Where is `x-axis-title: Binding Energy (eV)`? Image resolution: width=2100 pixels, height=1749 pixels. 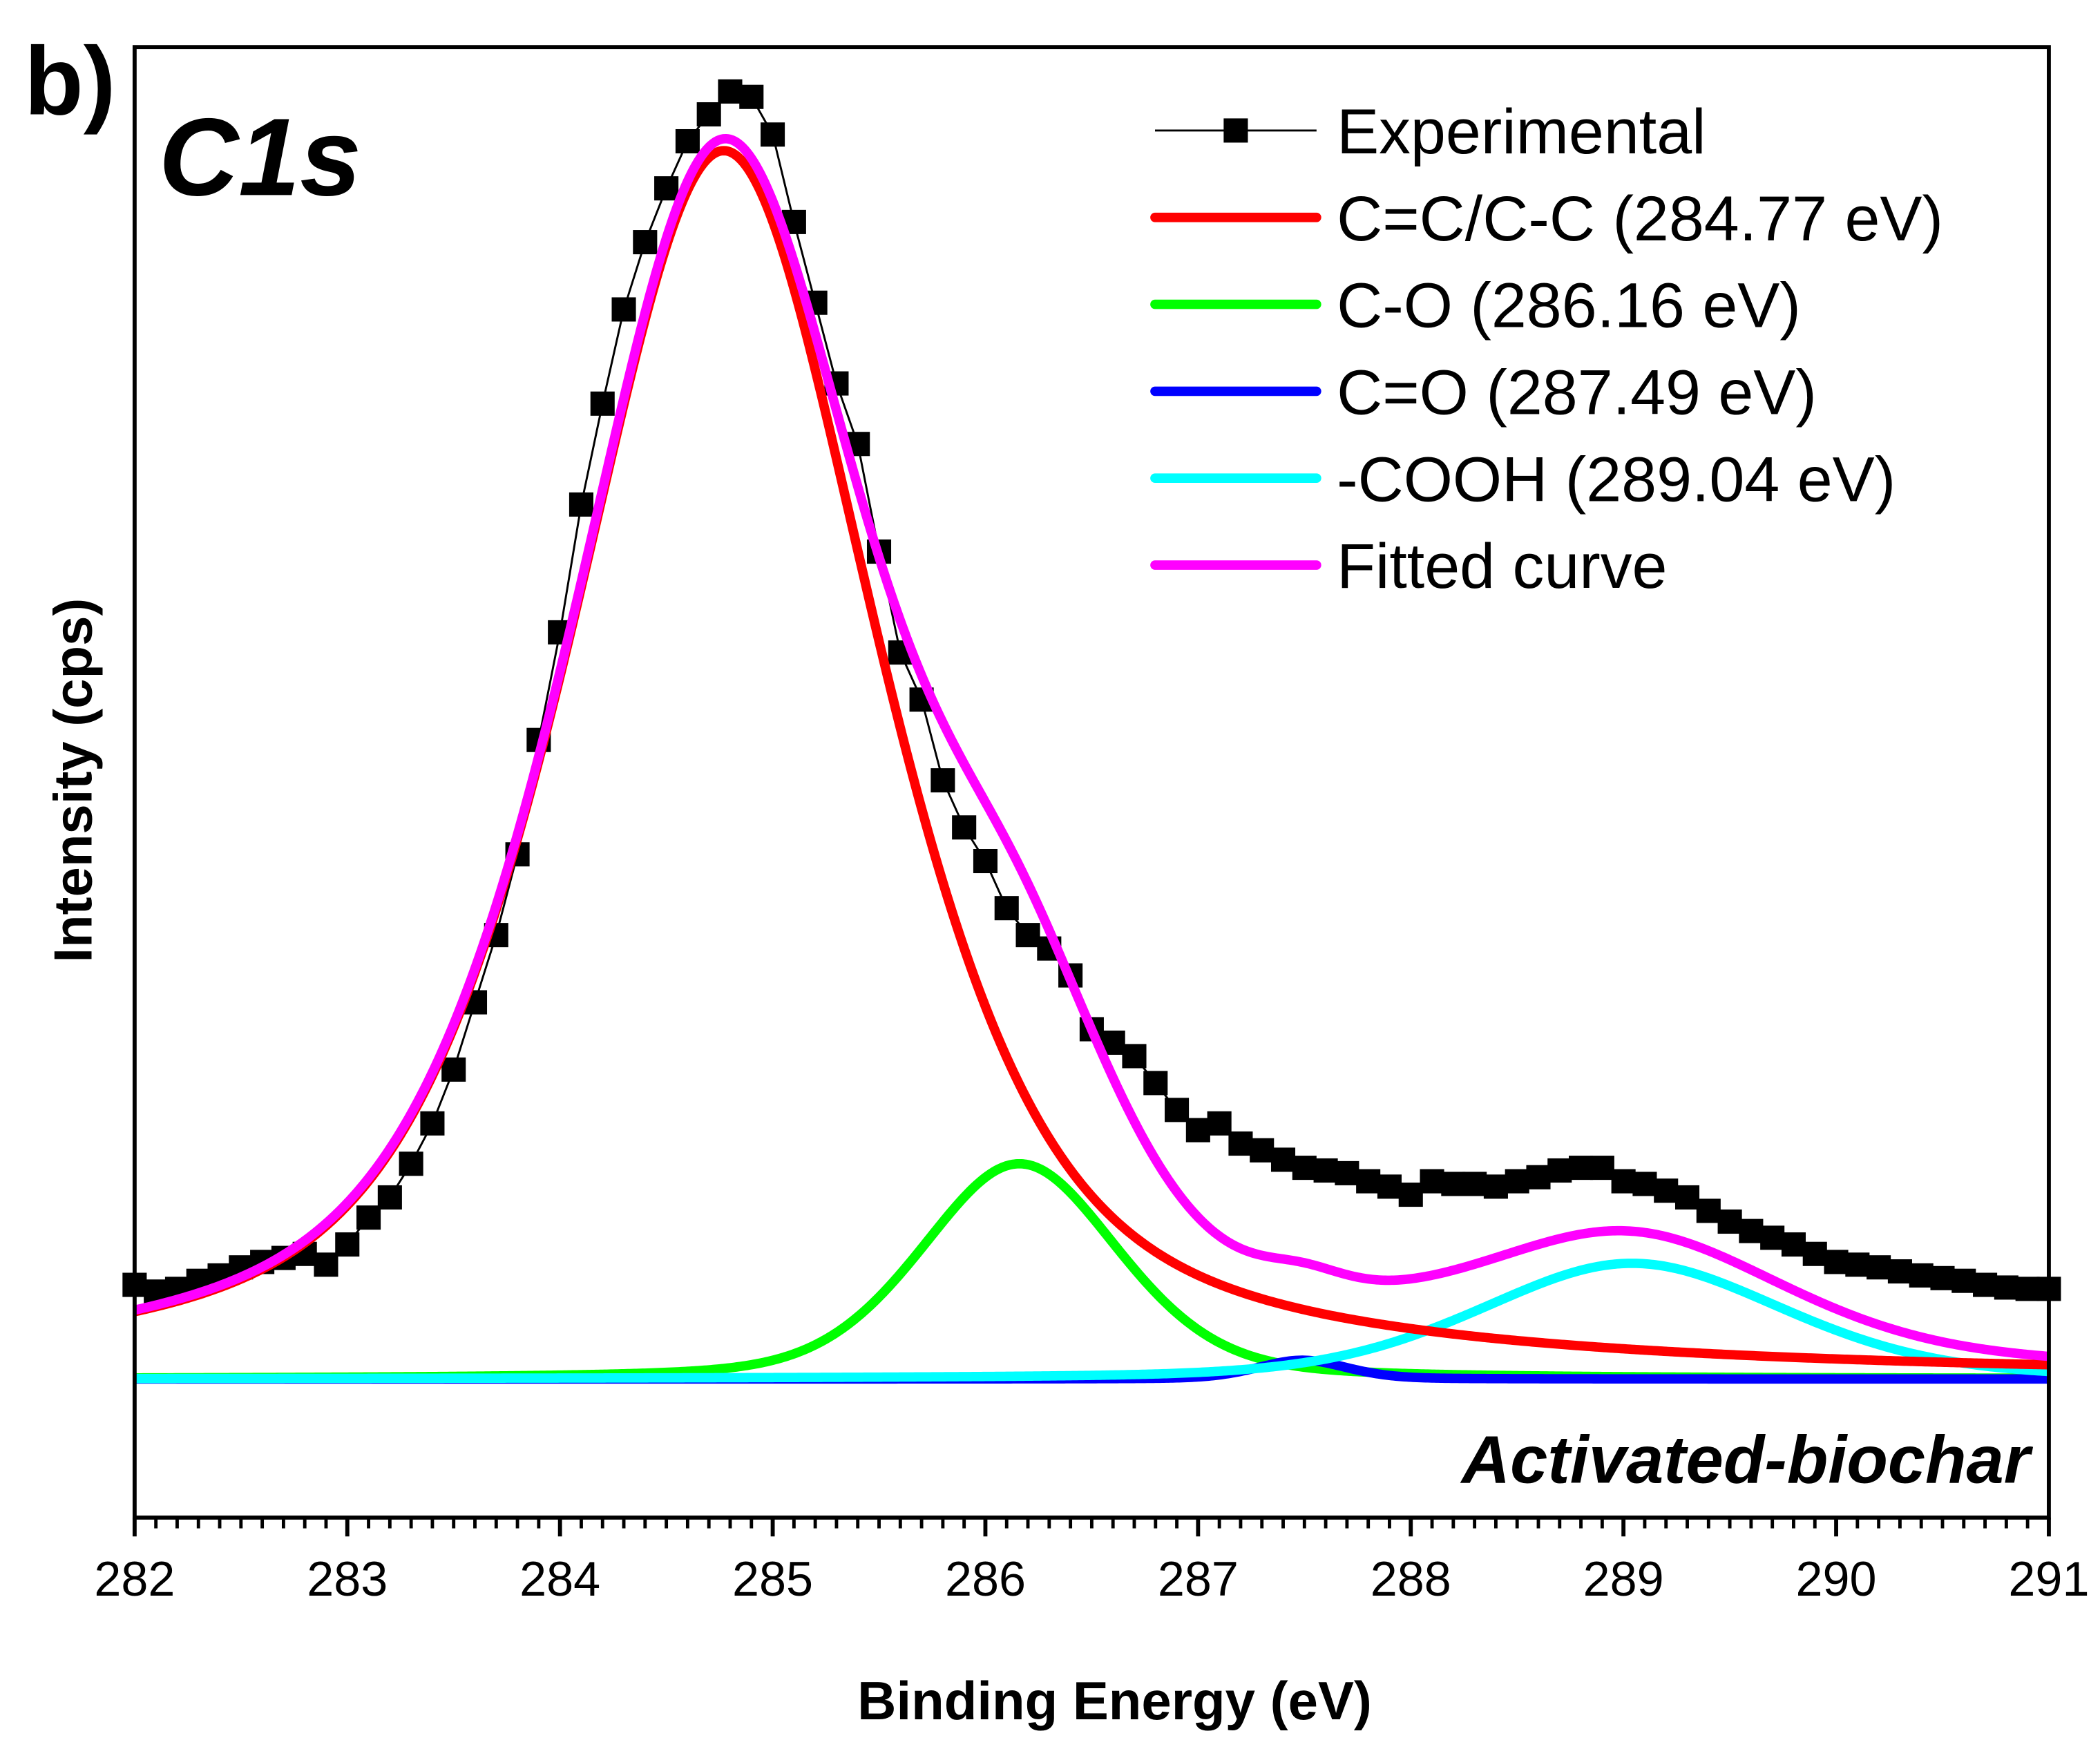
x-axis-title: Binding Energy (eV) is located at coordinates (1114, 1700).